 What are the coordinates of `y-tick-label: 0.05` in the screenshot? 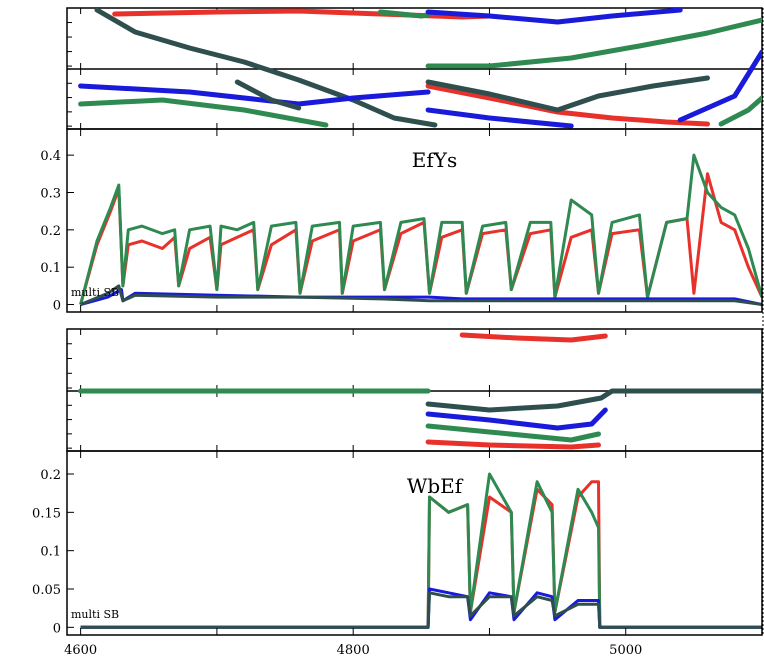 It's located at (46, 590).